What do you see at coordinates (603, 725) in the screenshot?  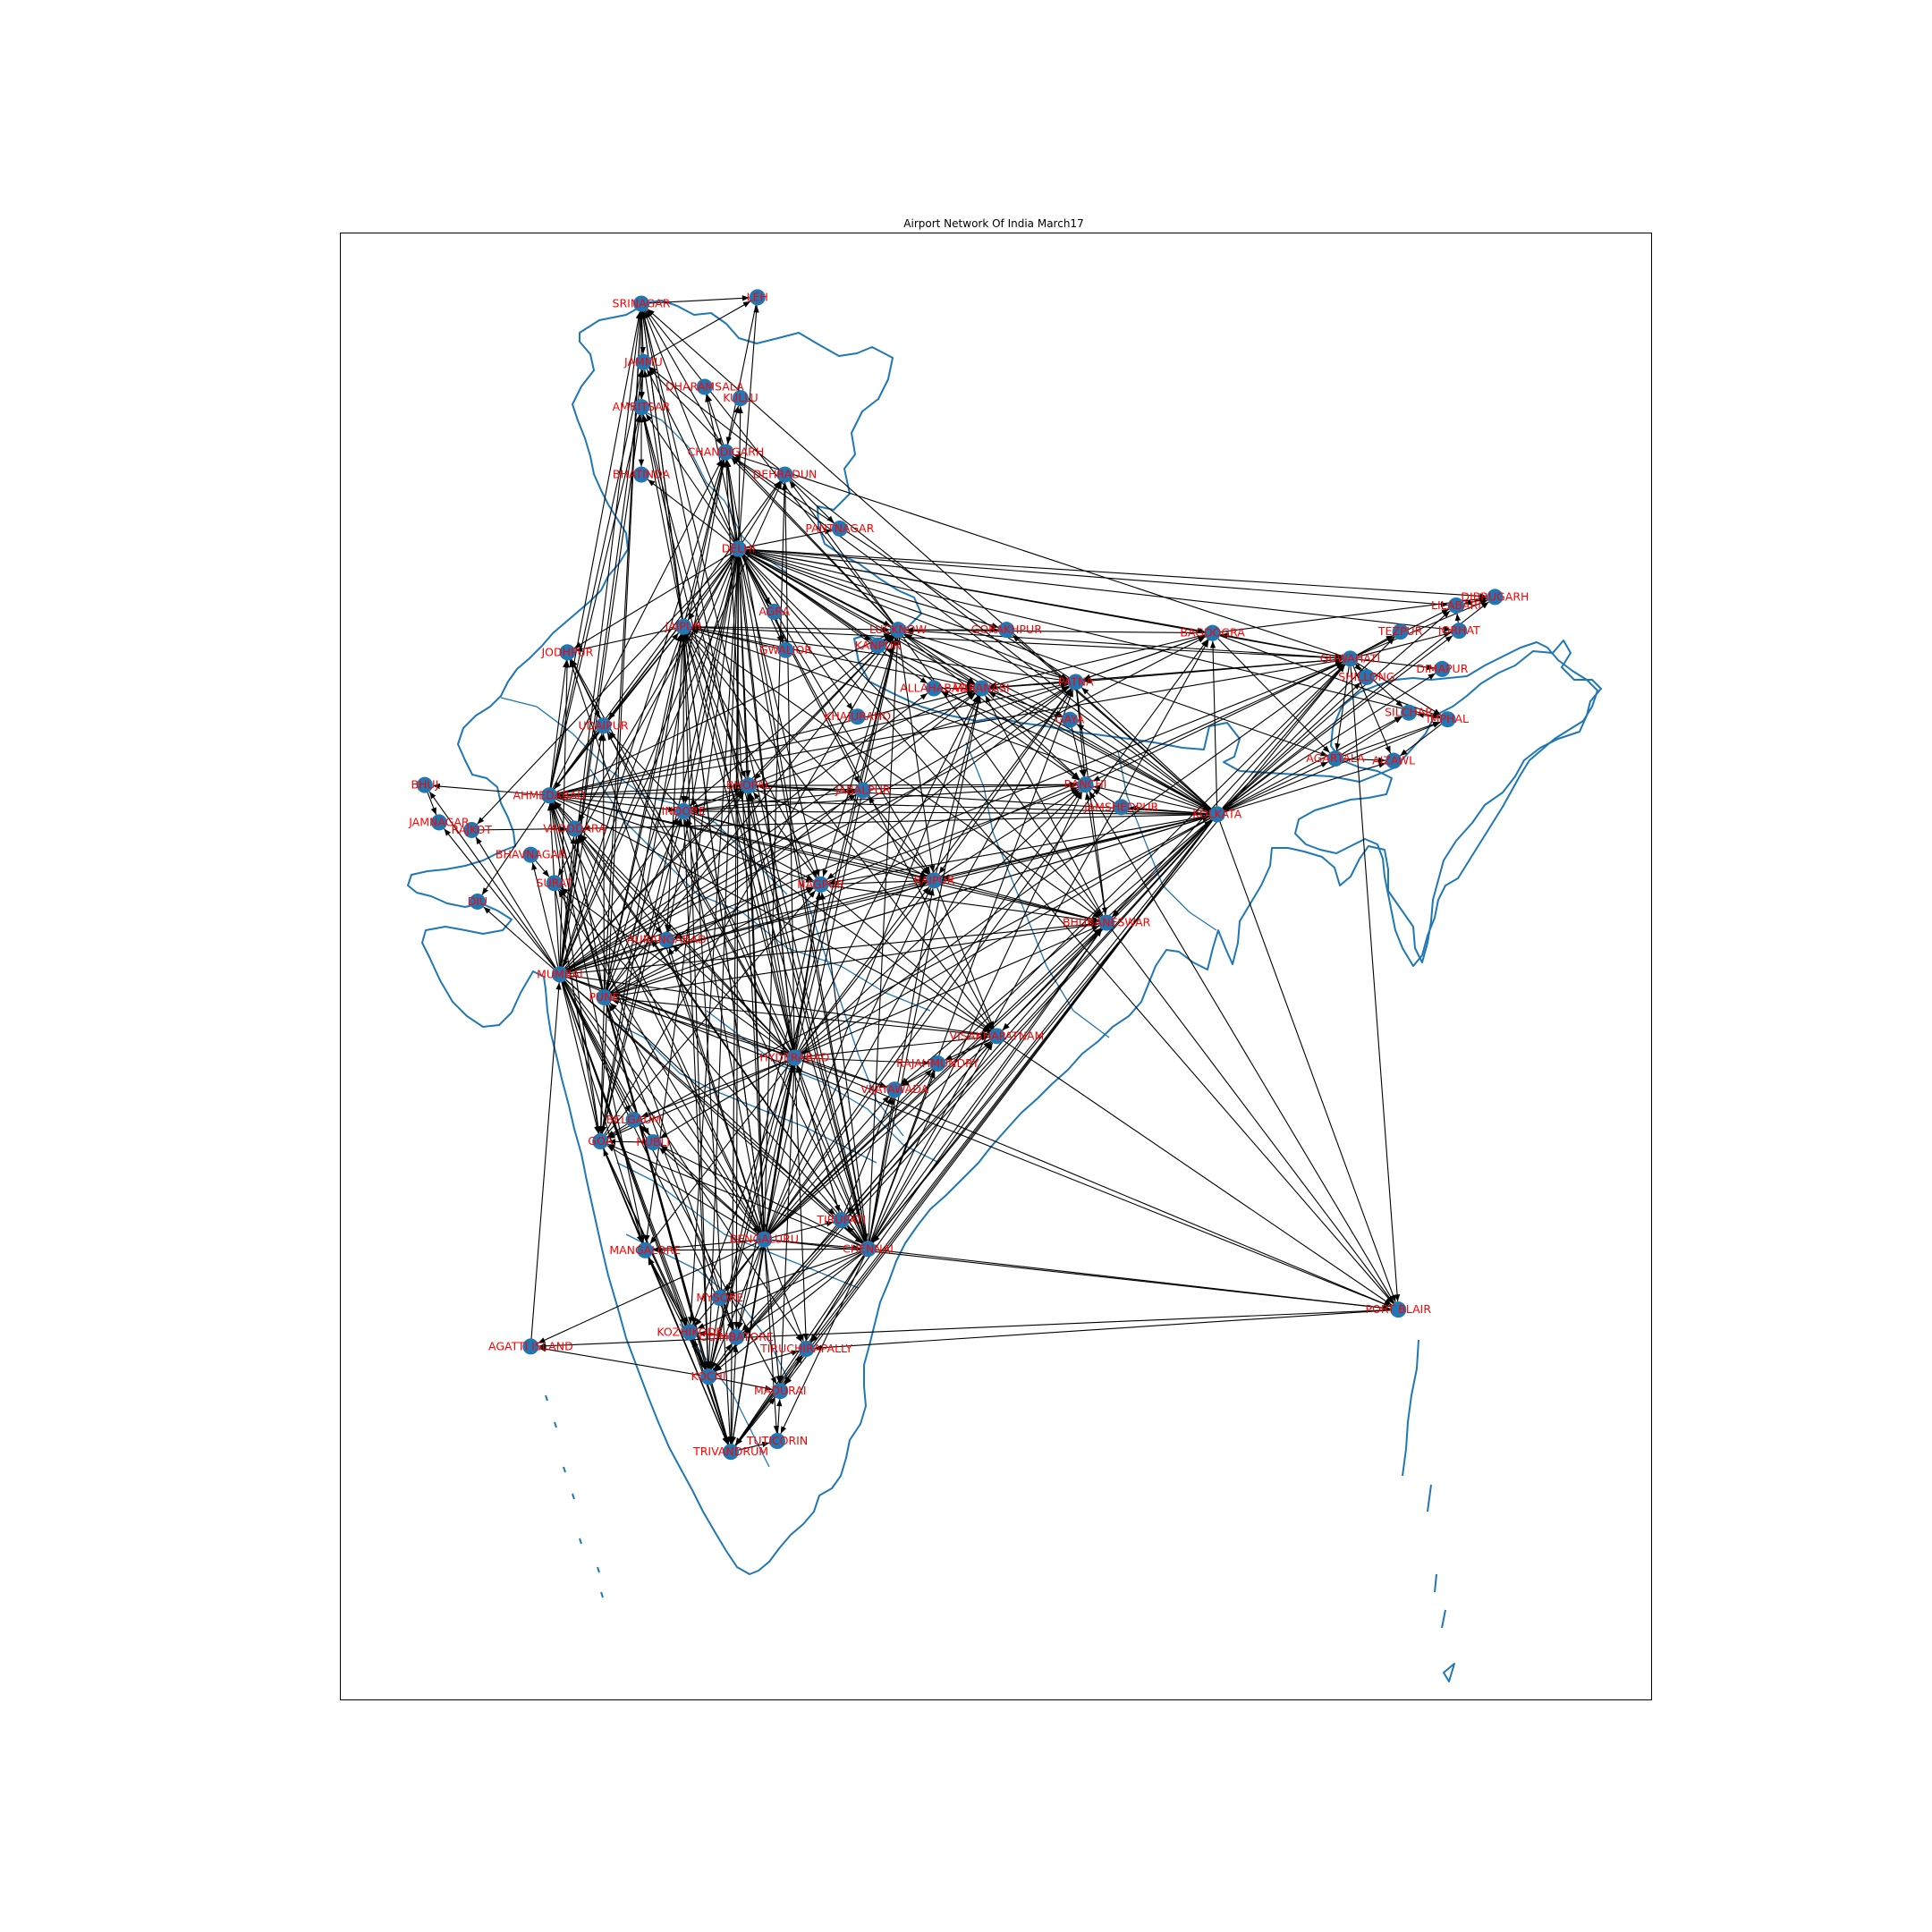 I see `airport-node-udr` at bounding box center [603, 725].